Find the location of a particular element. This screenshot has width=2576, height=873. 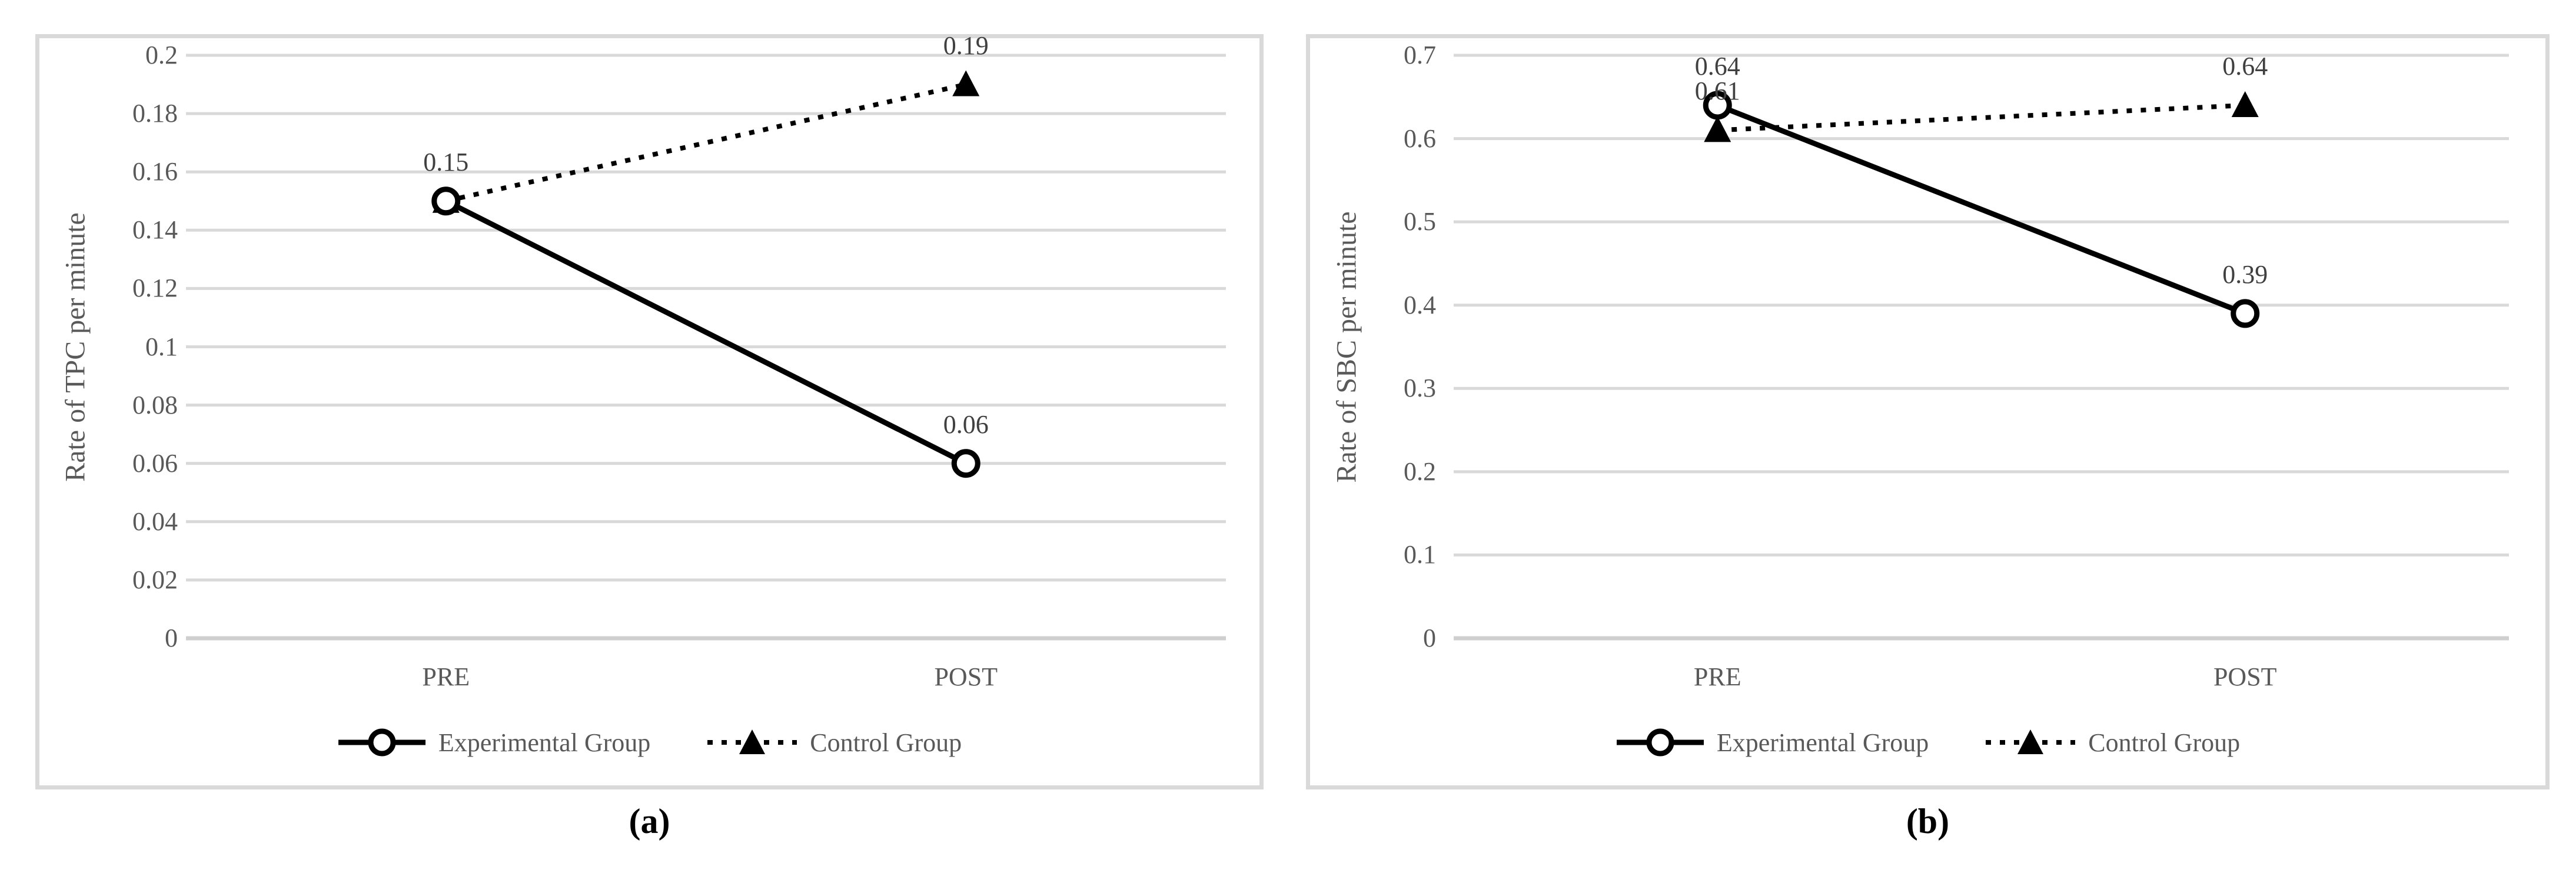

y-tick-label: 0.16 is located at coordinates (155, 171).